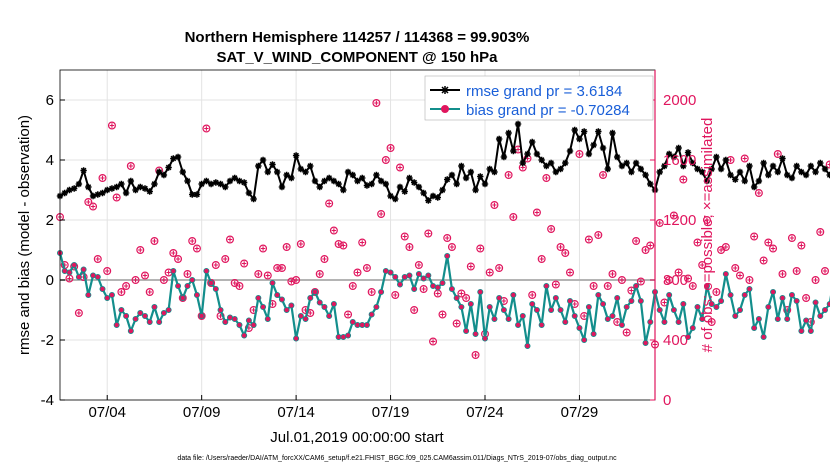 This screenshot has height=470, width=830. What do you see at coordinates (679, 220) in the screenshot?
I see `y-right-tick-label: 1200` at bounding box center [679, 220].